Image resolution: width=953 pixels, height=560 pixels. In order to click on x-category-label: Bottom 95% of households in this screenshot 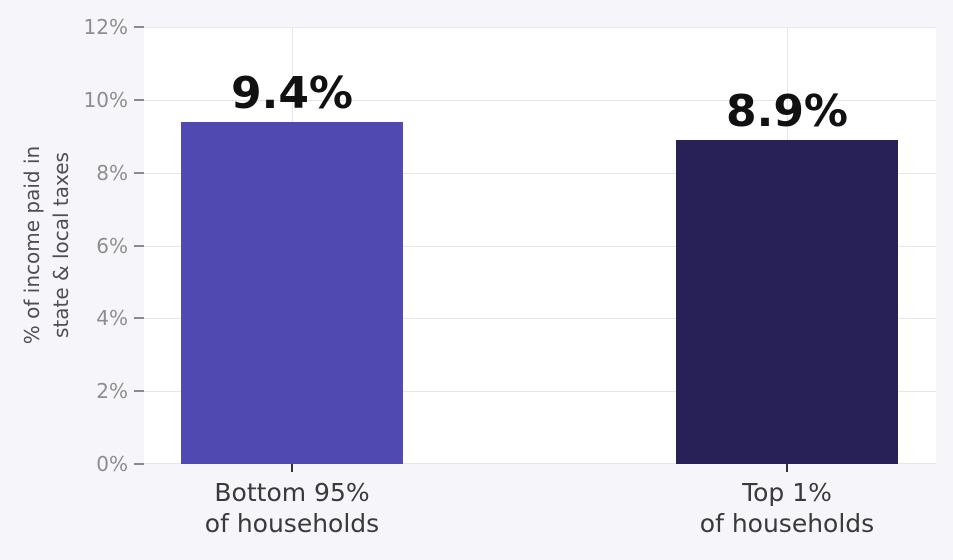, I will do `click(292, 508)`.